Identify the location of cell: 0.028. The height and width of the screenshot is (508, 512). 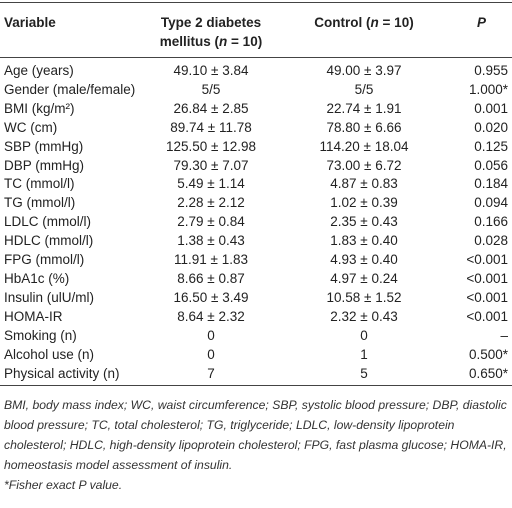
(491, 241).